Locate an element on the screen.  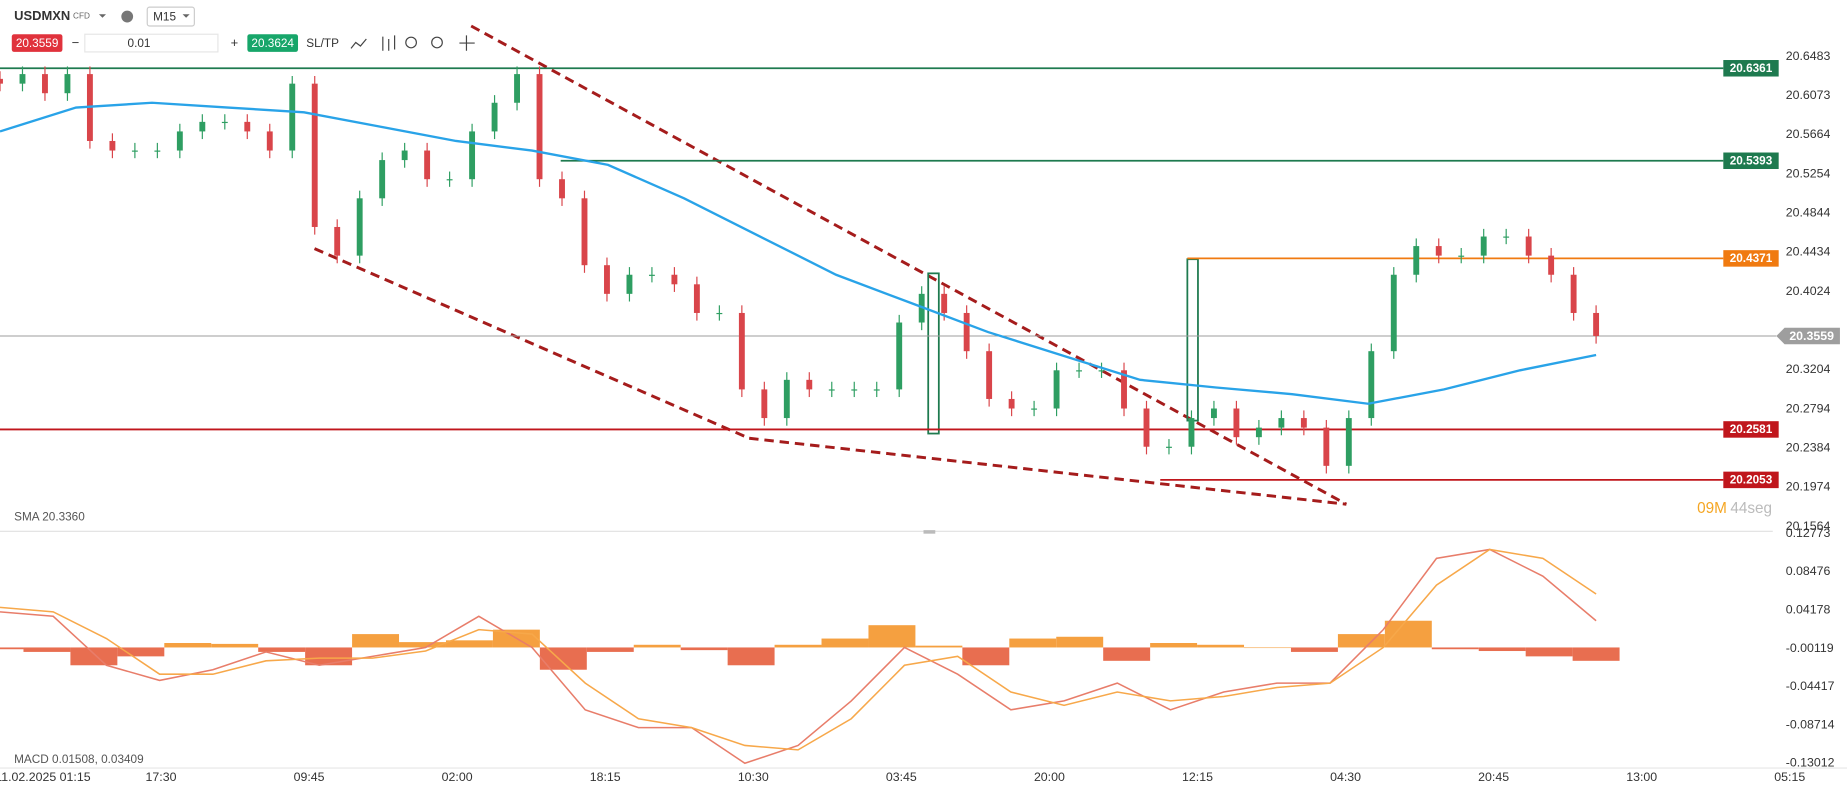
last-price-tag is located at coordinates (1808, 336).